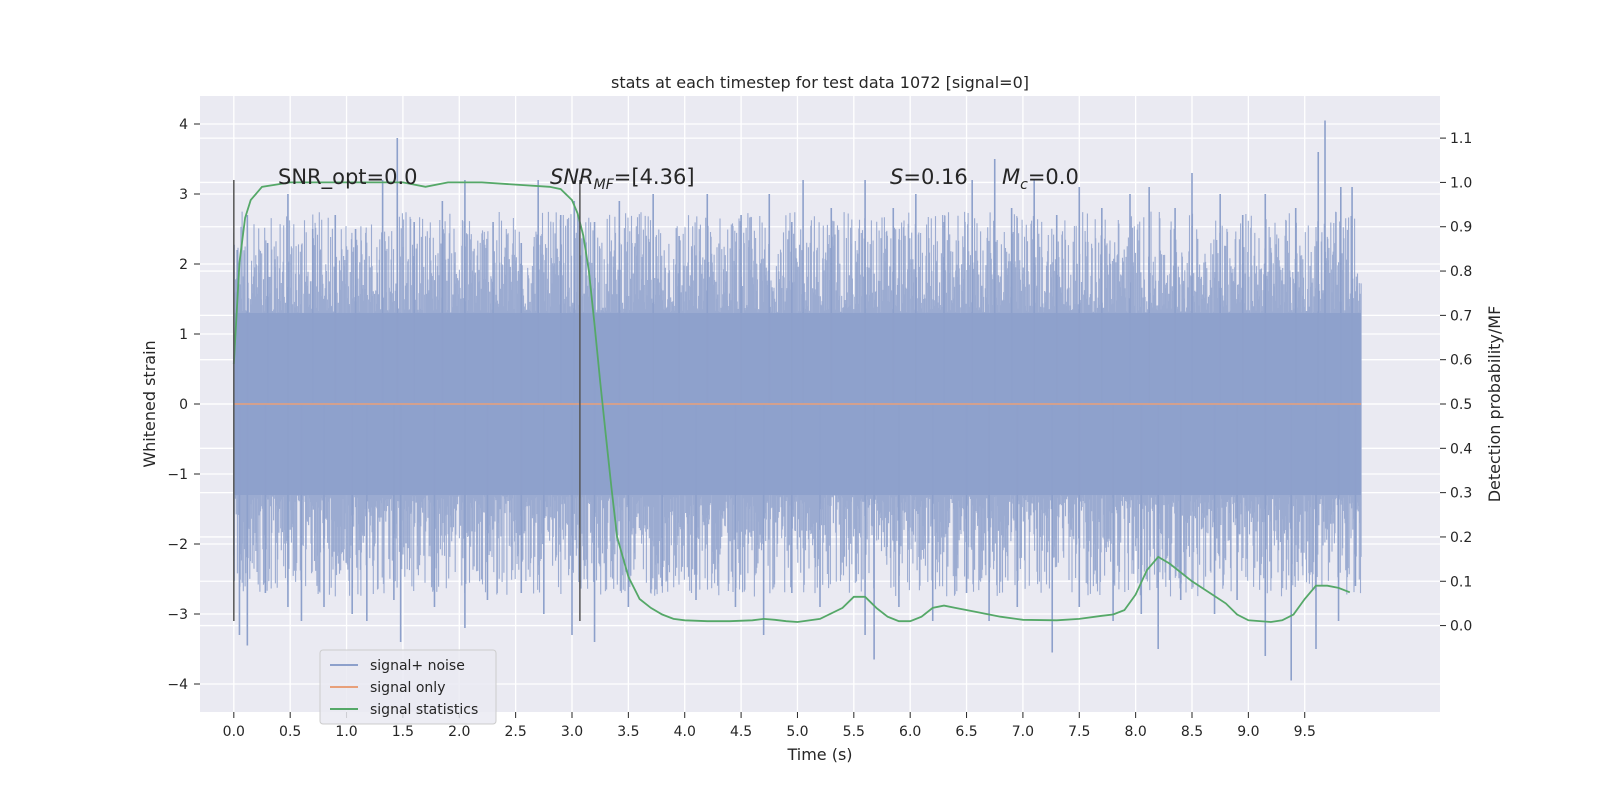  I want to click on annotation-s: S=0.16, so click(929, 177).